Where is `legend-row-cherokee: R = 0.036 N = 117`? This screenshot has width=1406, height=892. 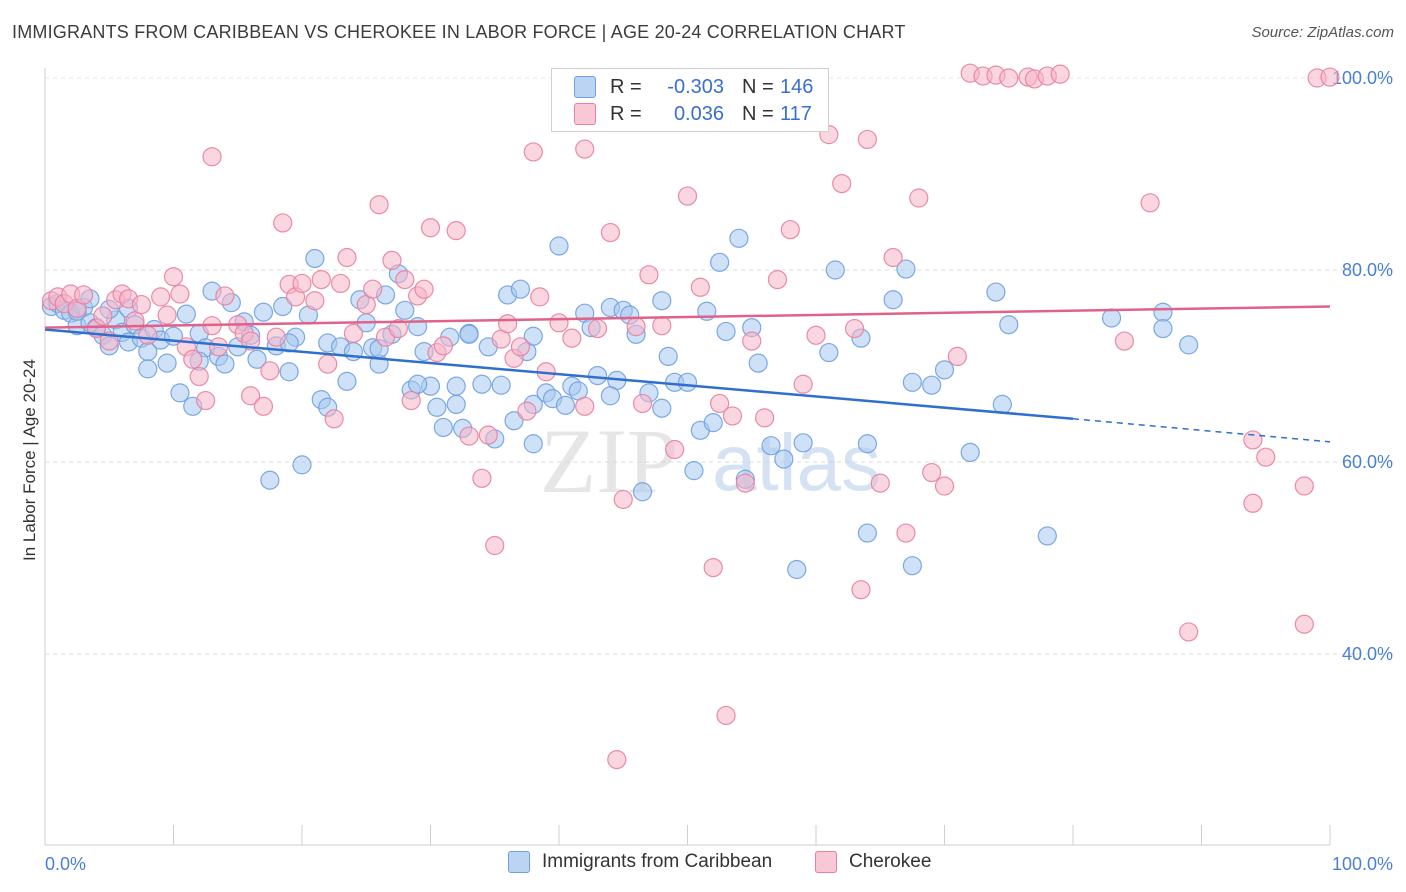 legend-row-cherokee: R = 0.036 N = 117 is located at coordinates (693, 114).